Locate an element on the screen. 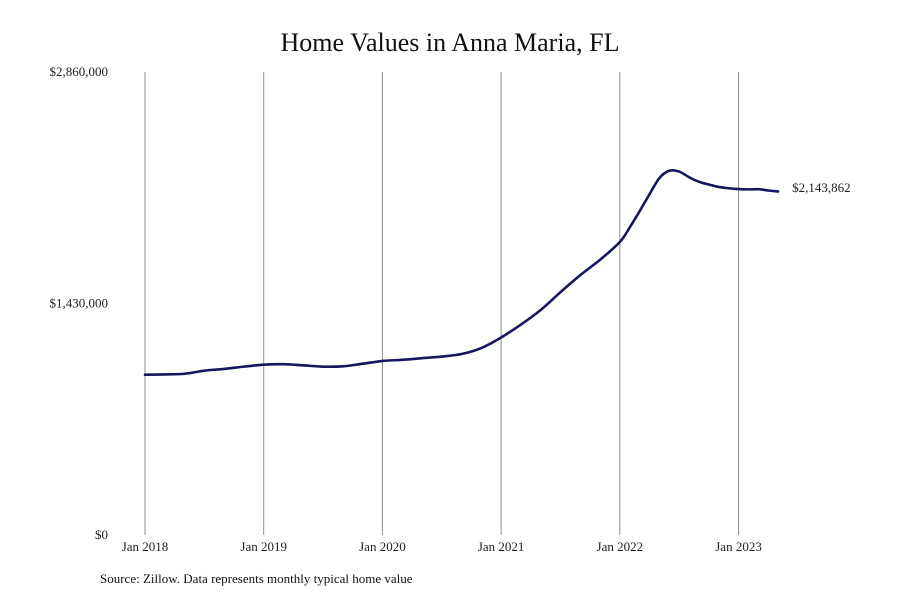 The image size is (900, 600). y-tick-label: $1,430,000 is located at coordinates (79, 303).